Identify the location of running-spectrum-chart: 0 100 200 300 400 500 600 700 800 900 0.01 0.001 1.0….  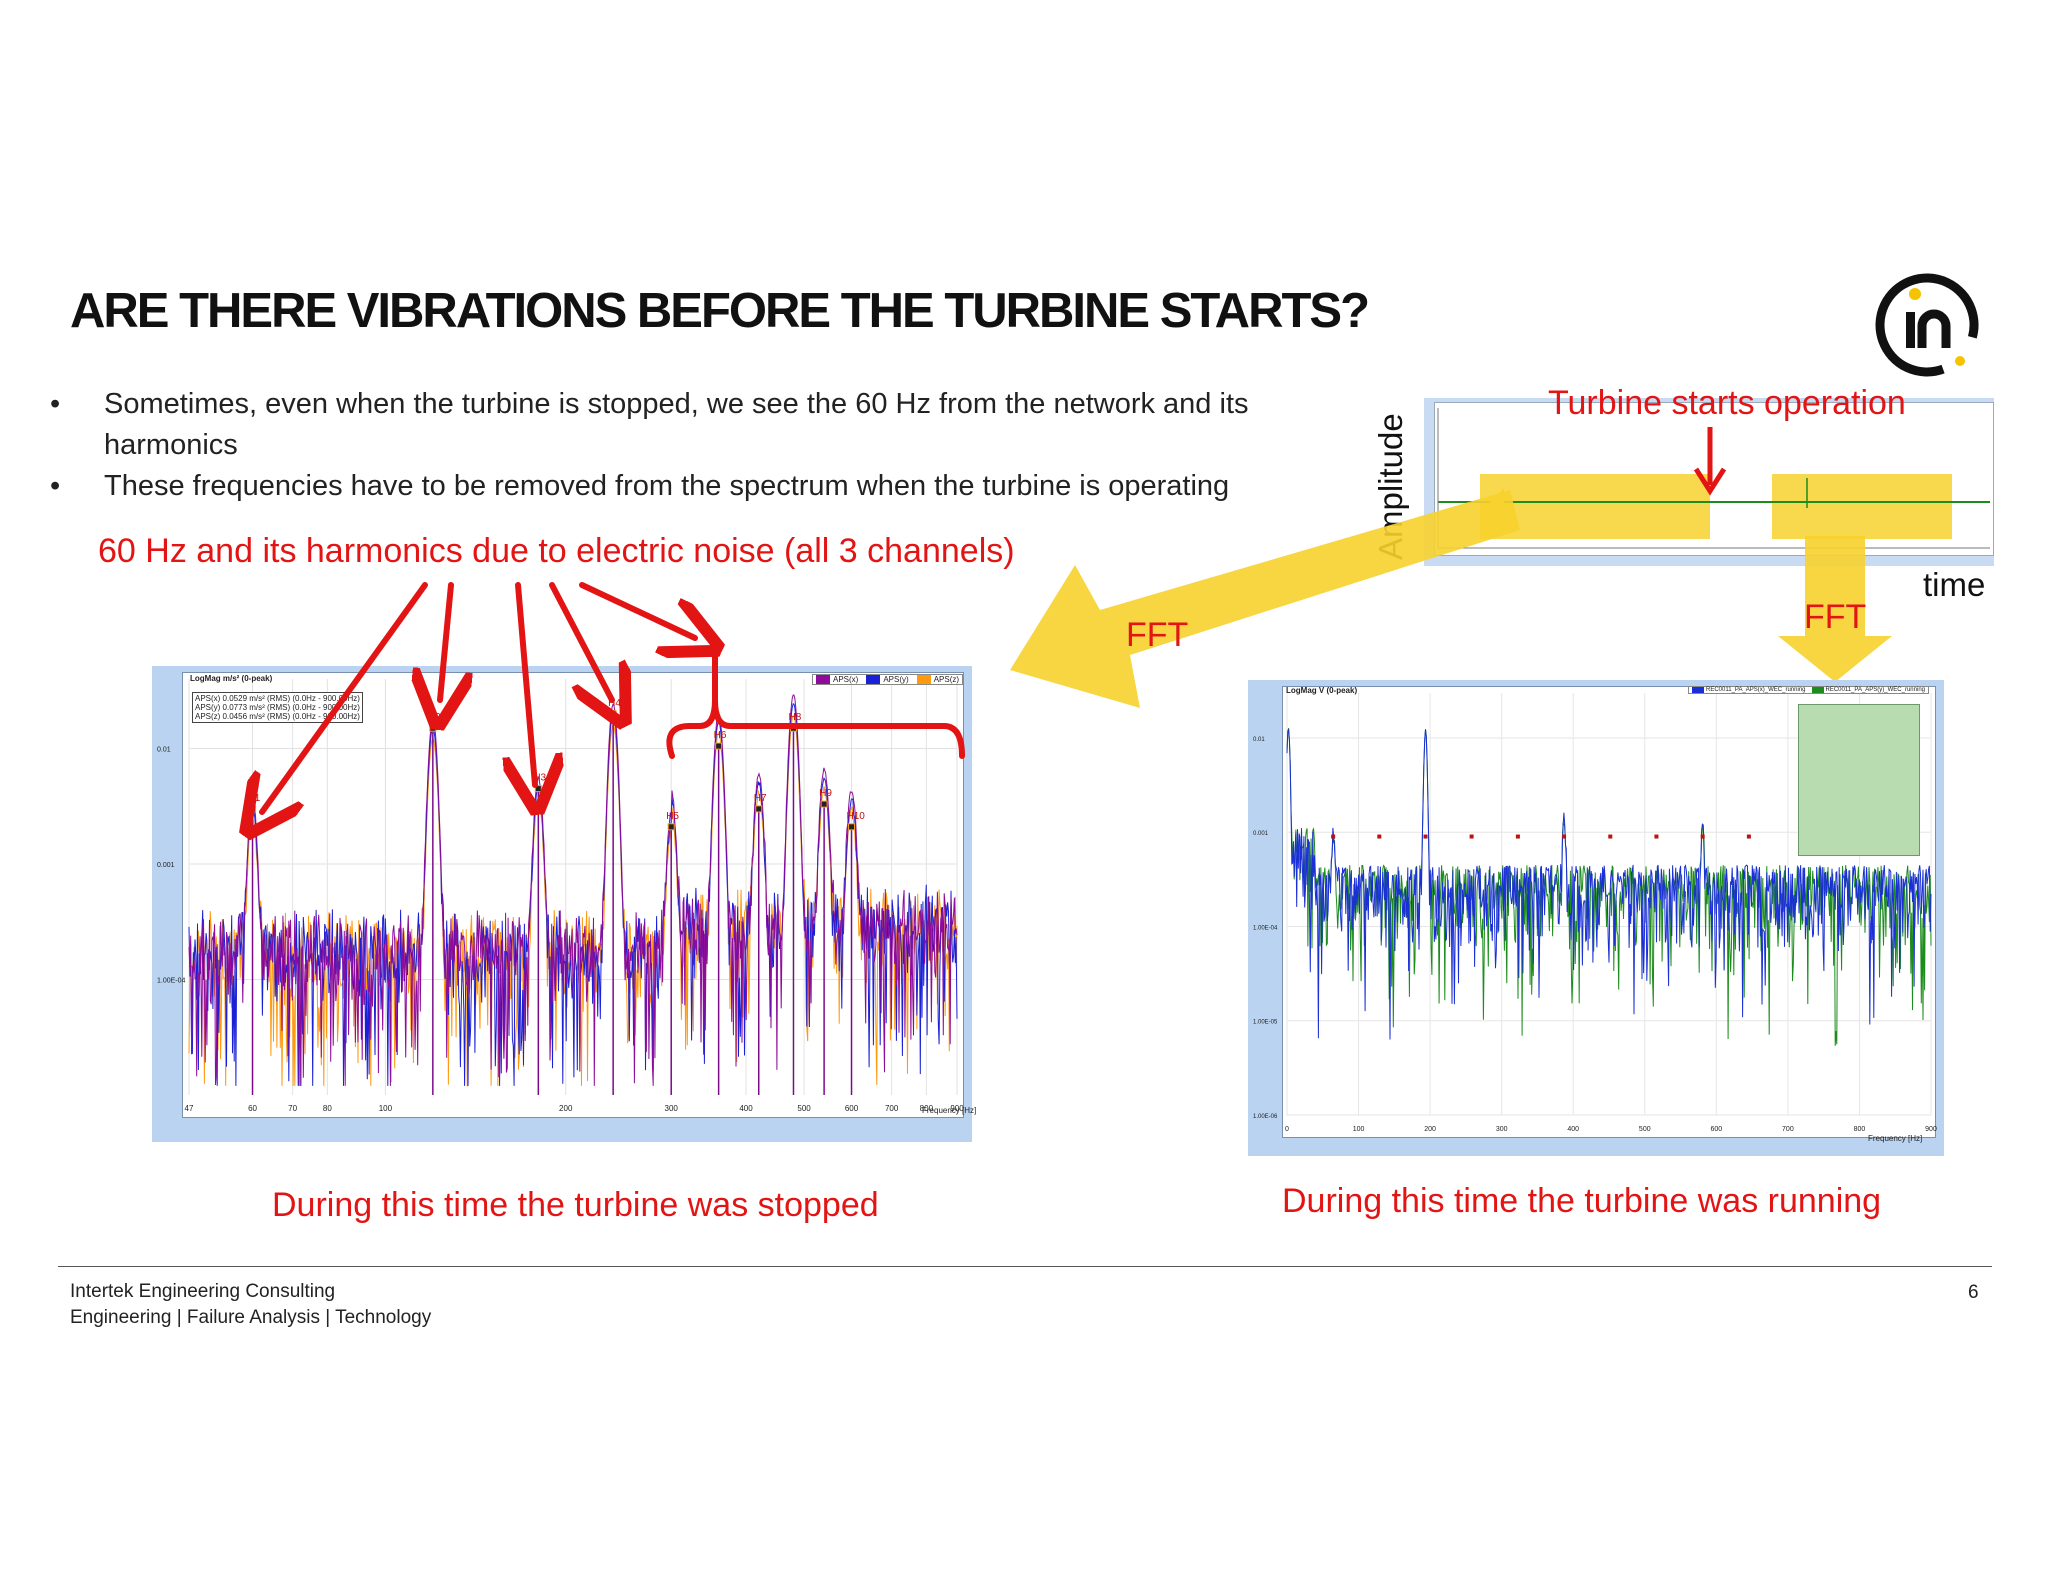
(1596, 918).